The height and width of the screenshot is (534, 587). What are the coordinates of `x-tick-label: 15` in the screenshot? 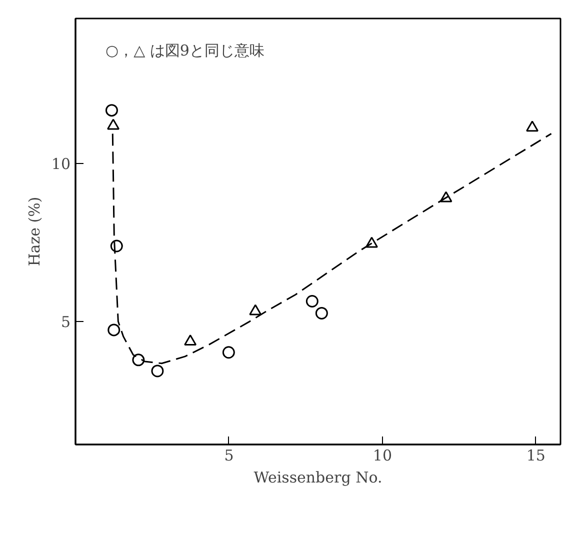 It's located at (536, 455).